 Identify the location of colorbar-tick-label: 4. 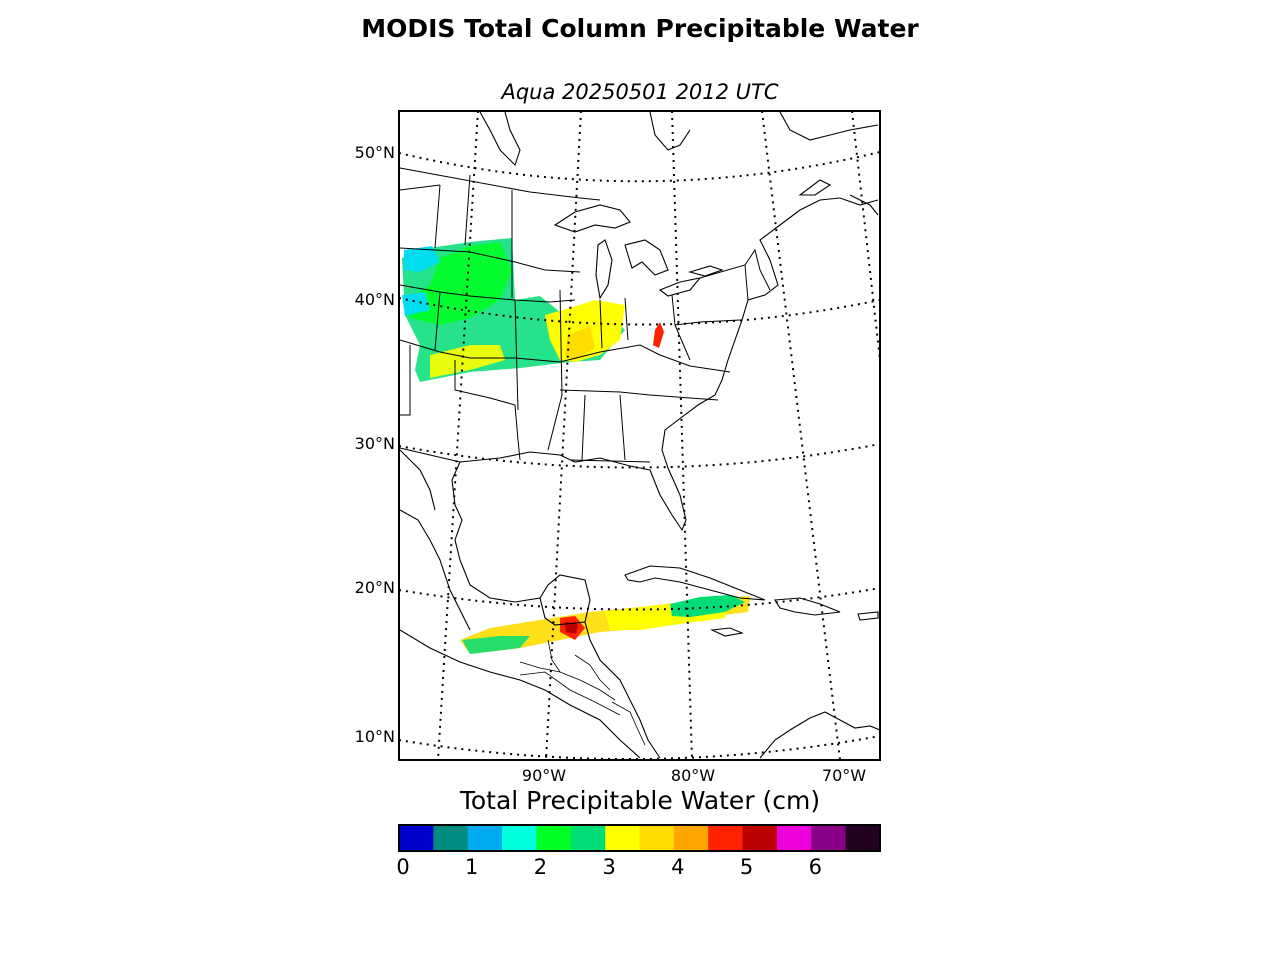
(678, 867).